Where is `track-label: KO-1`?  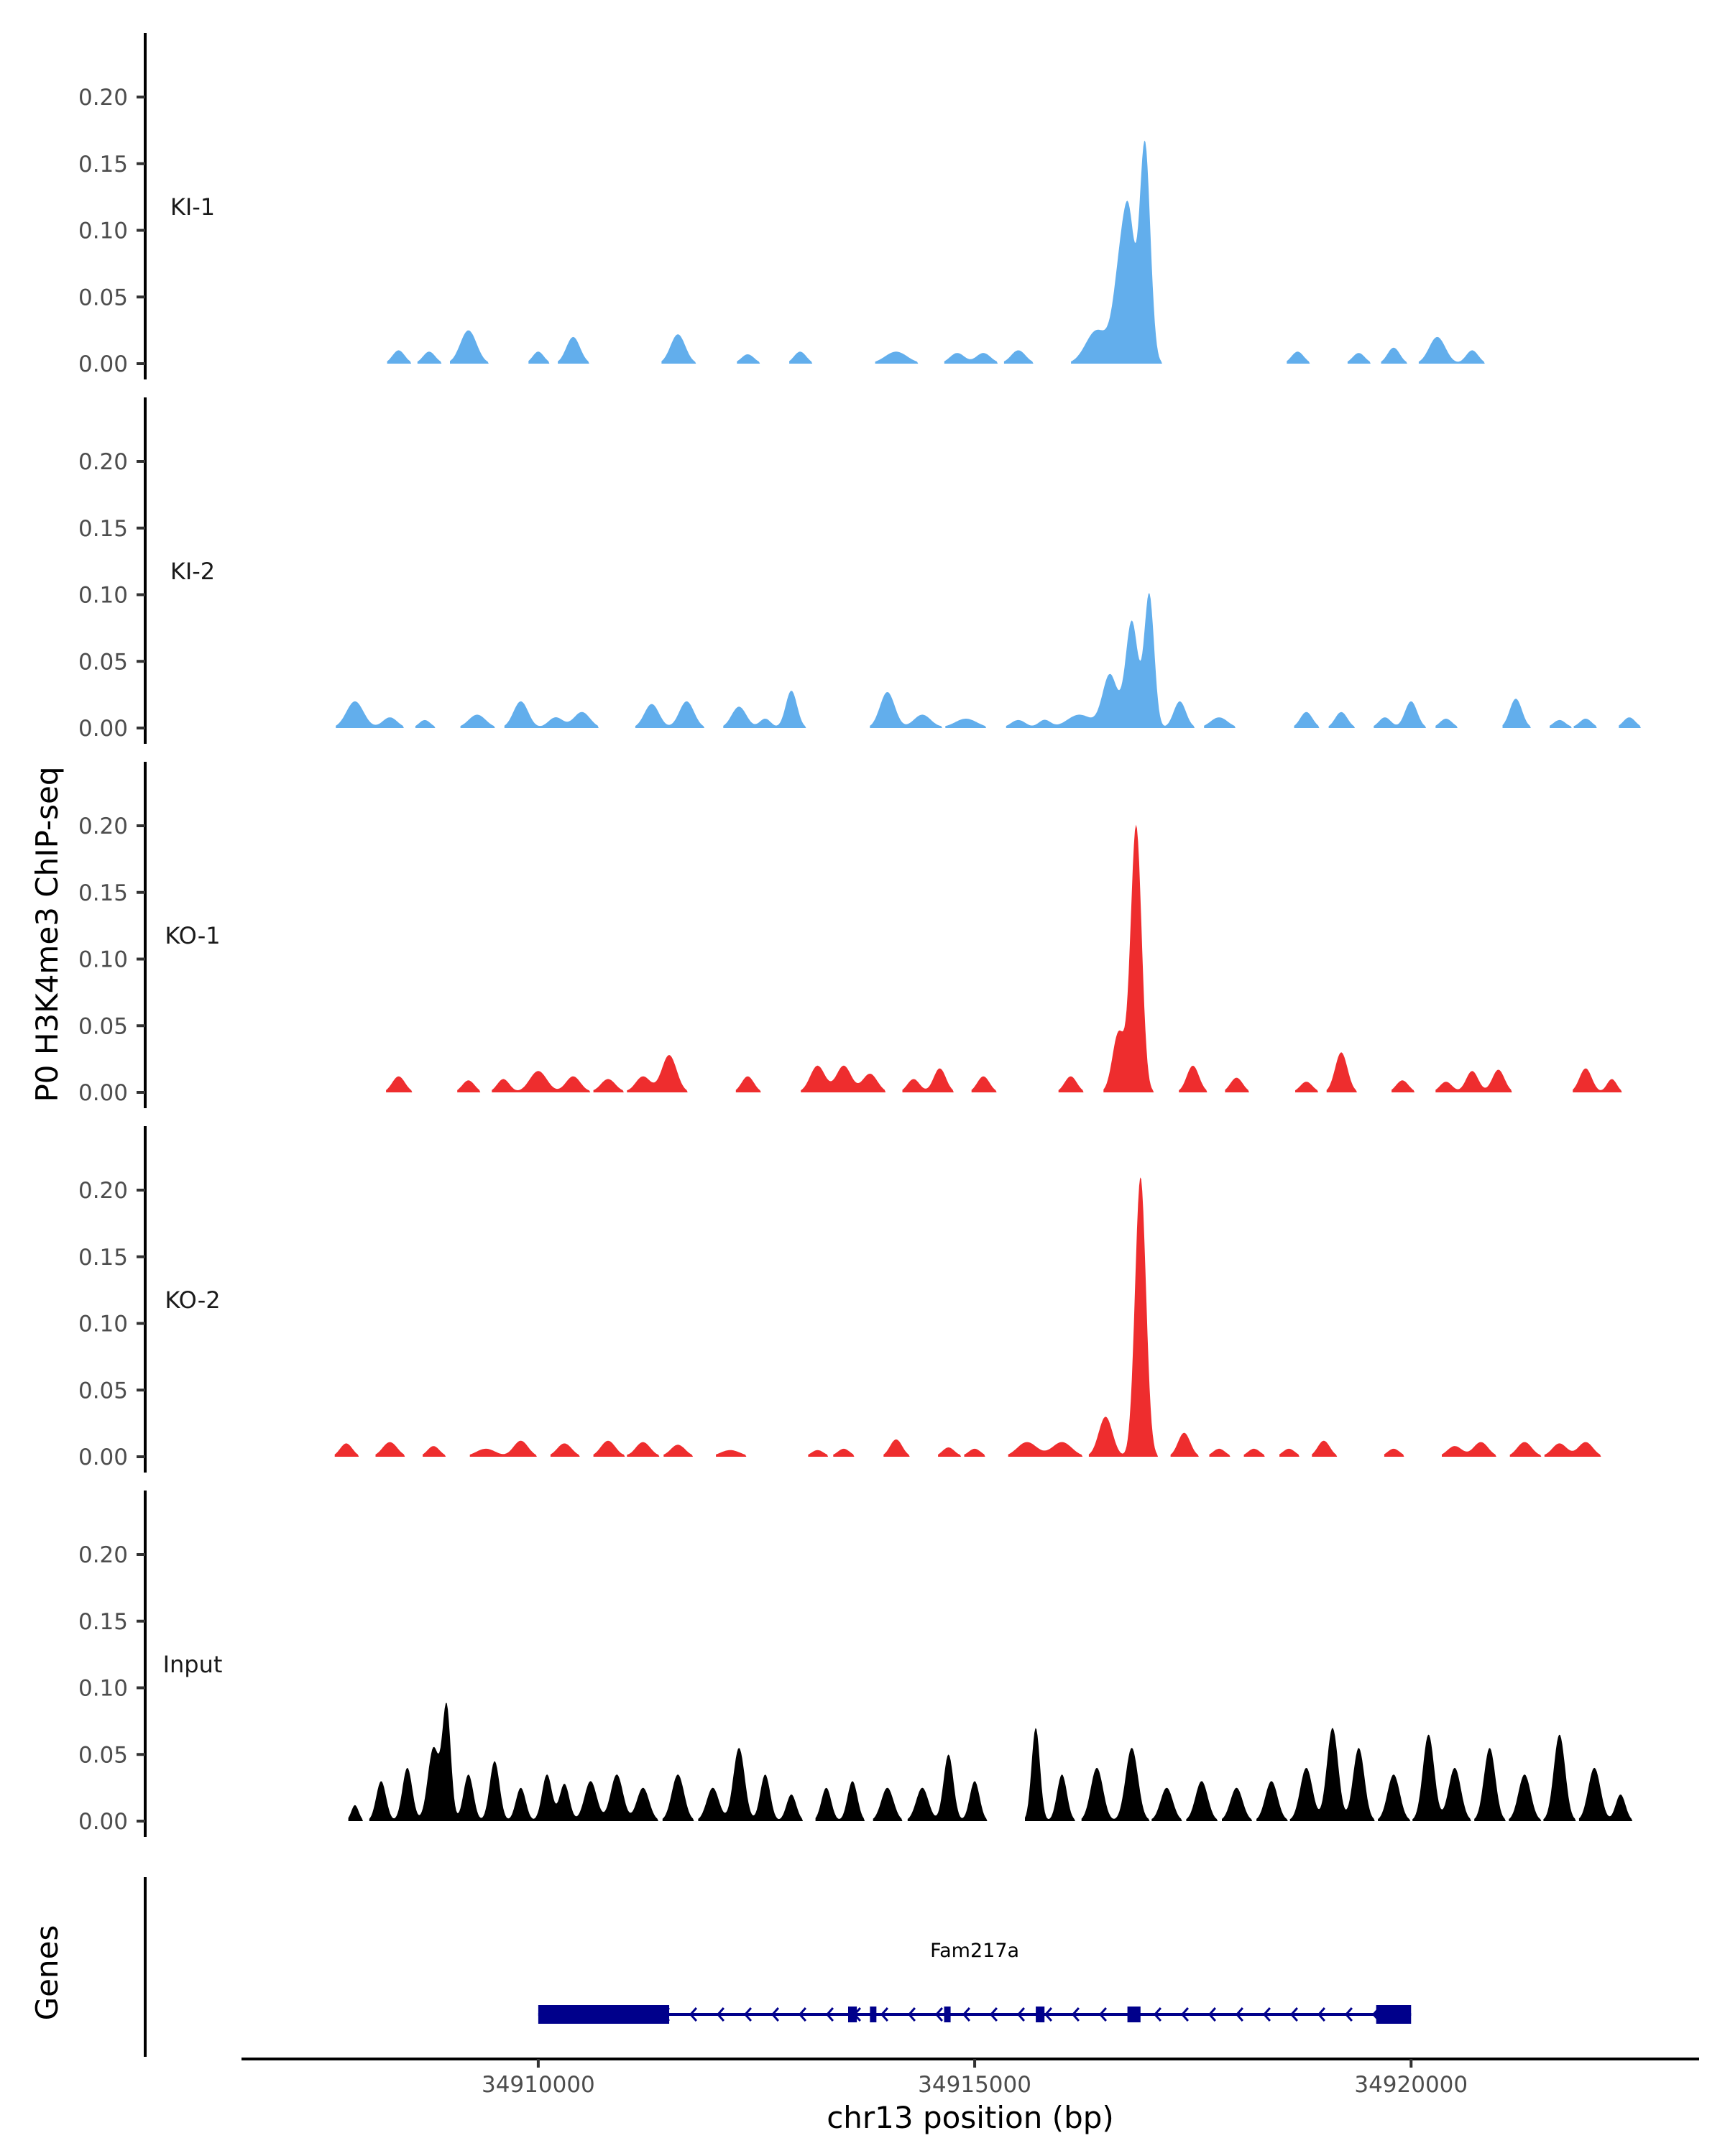
track-label: KO-1 is located at coordinates (192, 935).